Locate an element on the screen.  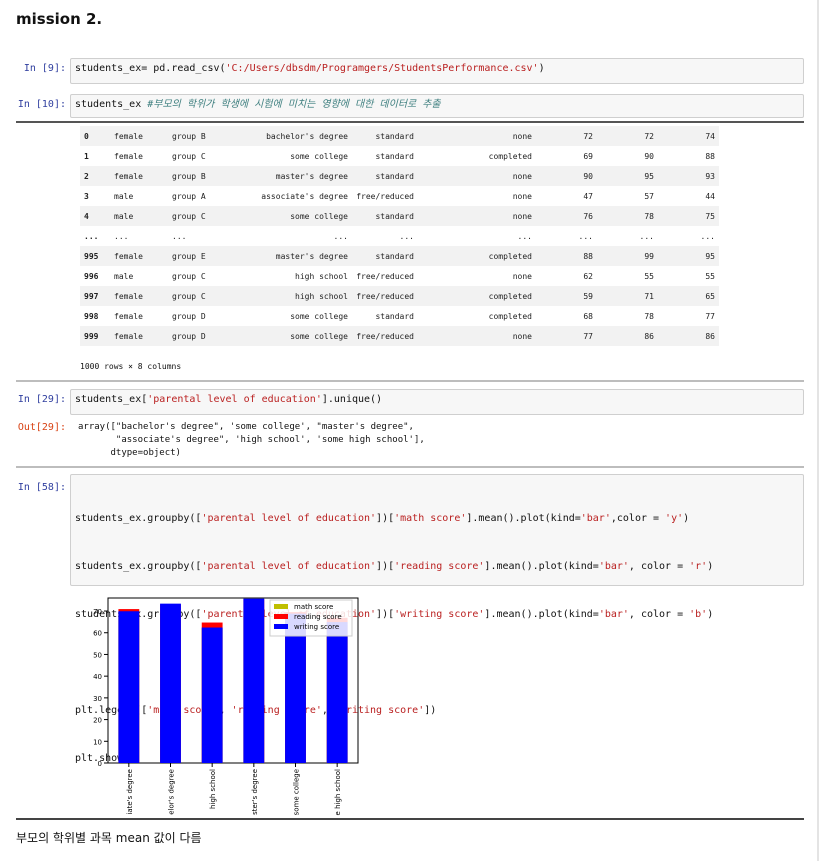
code-text: ].unique() is located at coordinates (352, 399).